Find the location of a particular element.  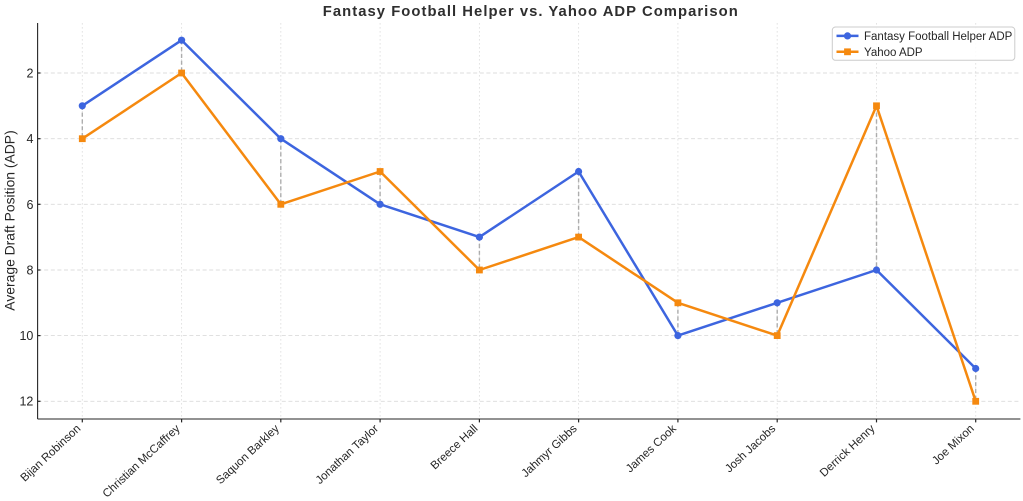

svg-text: 10 is located at coordinates (26, 336).